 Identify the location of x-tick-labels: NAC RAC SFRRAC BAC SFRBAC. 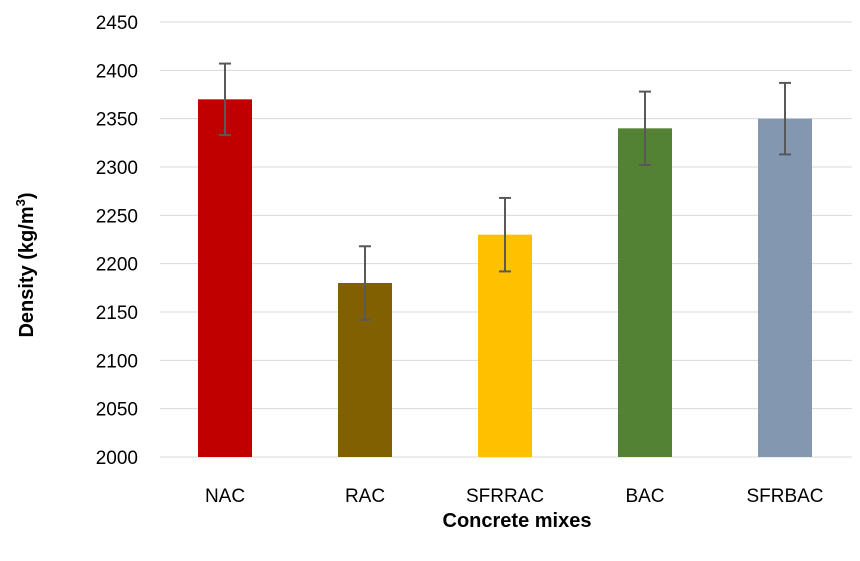
(514, 496).